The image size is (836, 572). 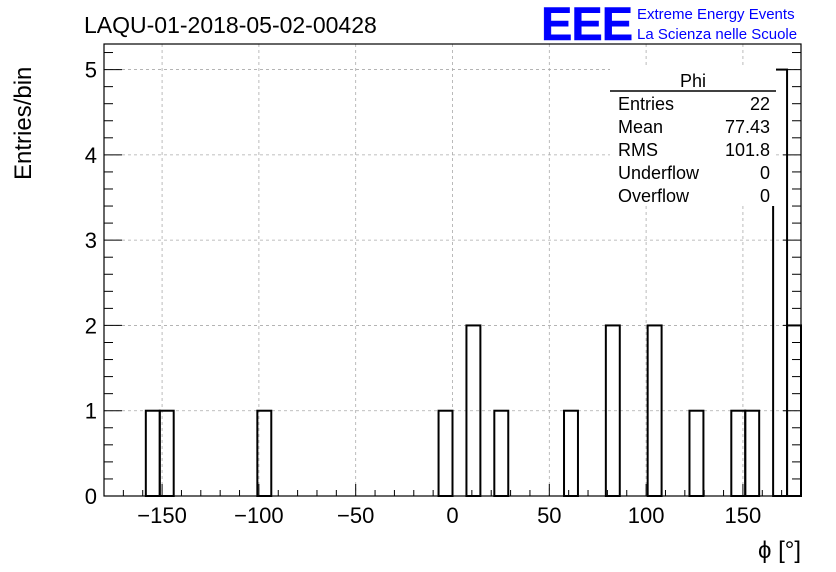 What do you see at coordinates (91, 496) in the screenshot?
I see `y-tick-label: 0` at bounding box center [91, 496].